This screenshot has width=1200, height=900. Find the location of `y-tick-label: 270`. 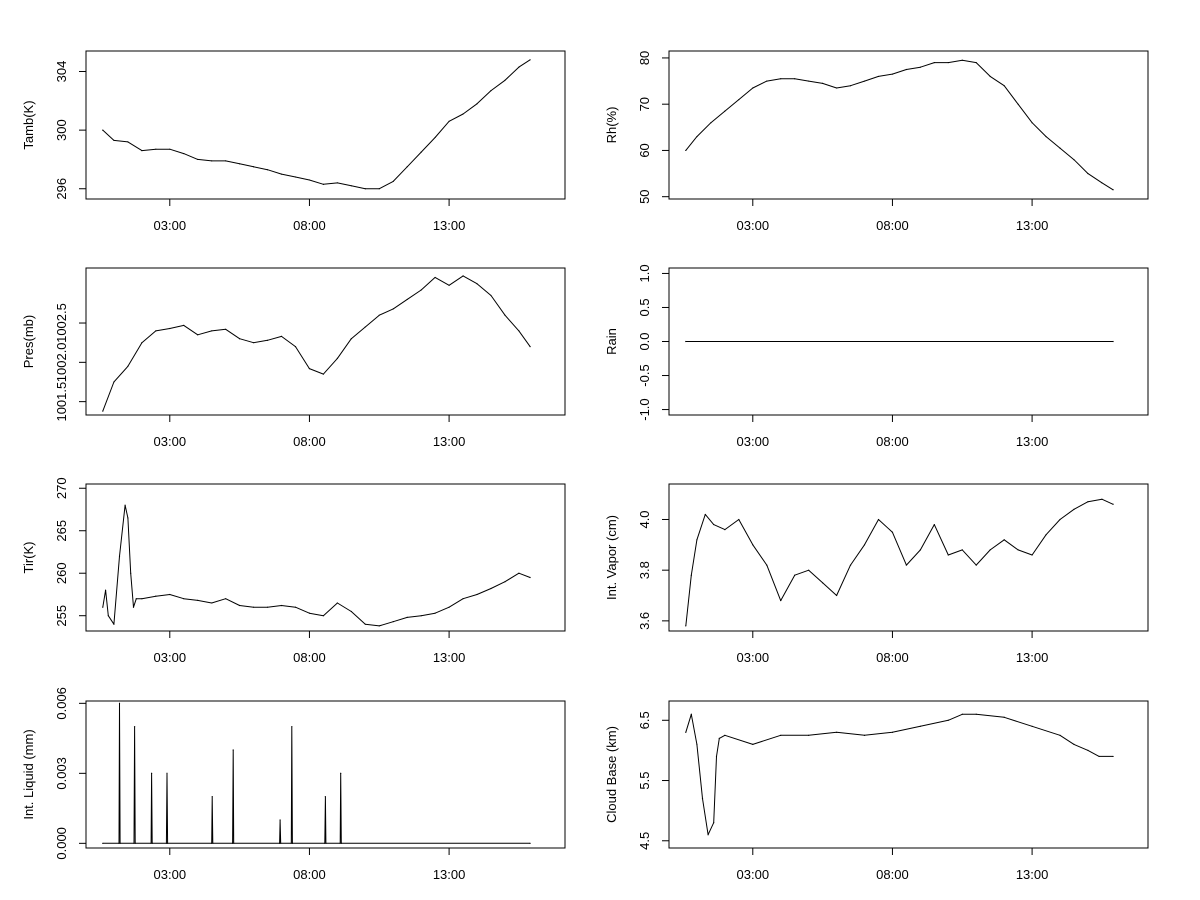

y-tick-label: 270 is located at coordinates (61, 488).